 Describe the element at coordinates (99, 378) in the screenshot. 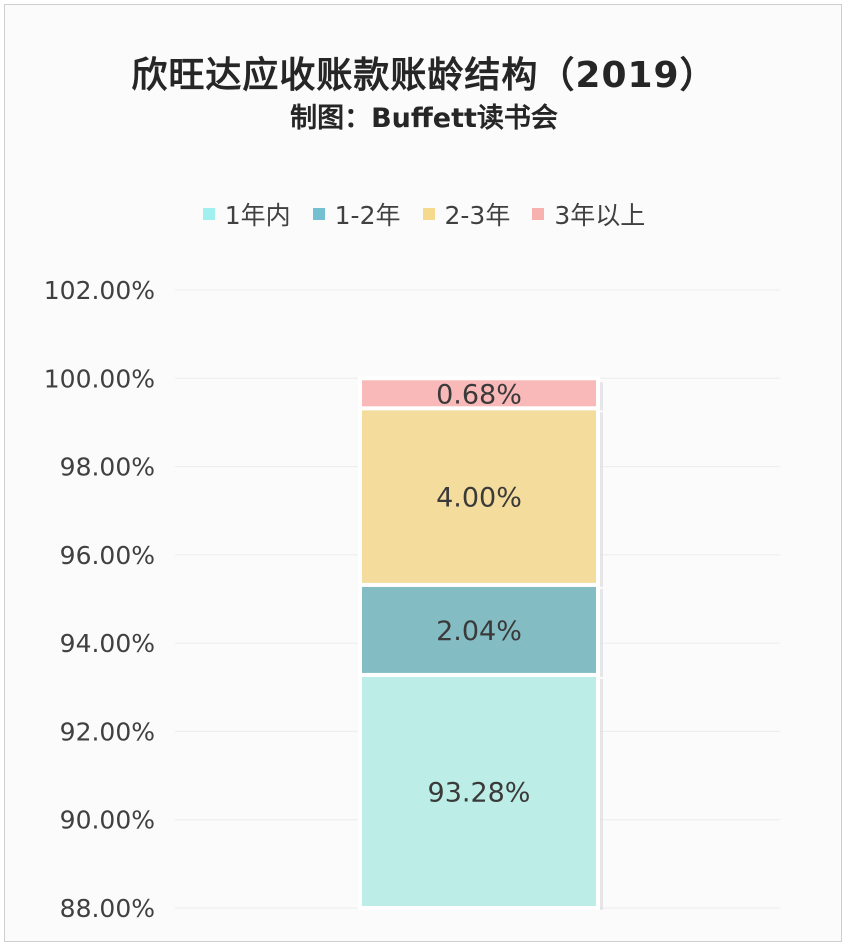

I see `y-tick-label: 100.00%` at that location.